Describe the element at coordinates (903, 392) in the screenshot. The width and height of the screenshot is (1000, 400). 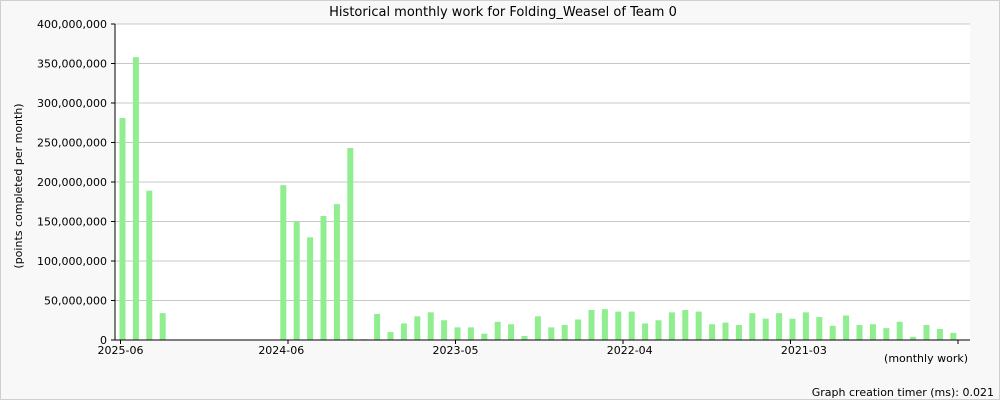
I see `graph-timer-footer: Graph creation timer (ms): 0.021` at that location.